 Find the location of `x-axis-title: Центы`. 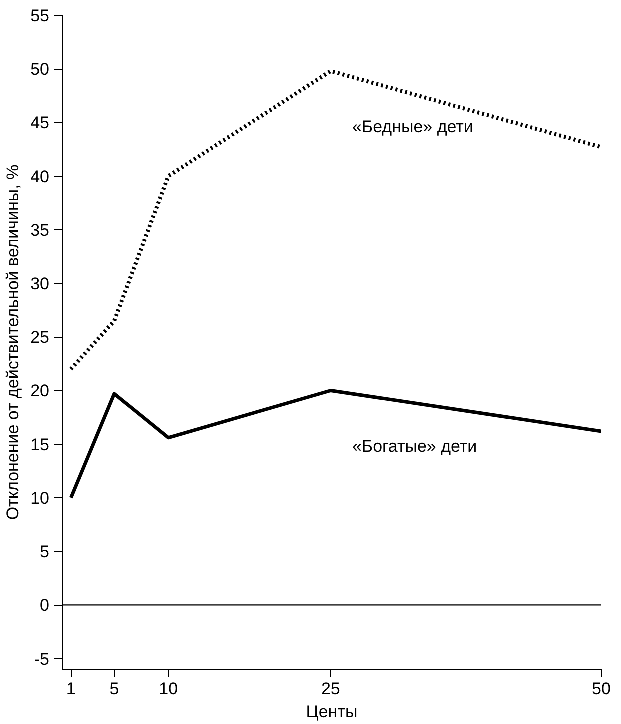

x-axis-title: Центы is located at coordinates (332, 712).